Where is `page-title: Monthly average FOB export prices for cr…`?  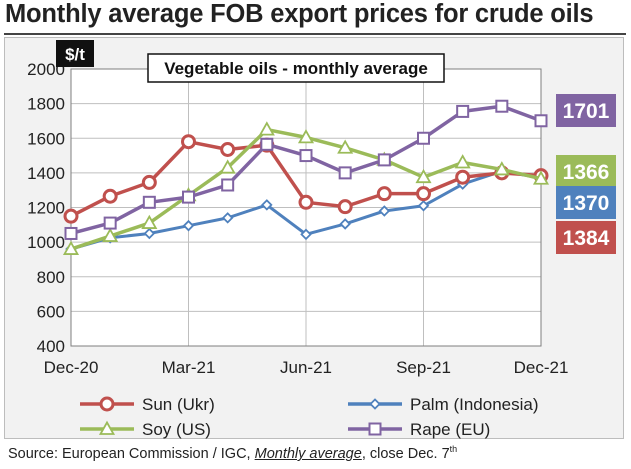 page-title: Monthly average FOB export prices for cr… is located at coordinates (299, 14).